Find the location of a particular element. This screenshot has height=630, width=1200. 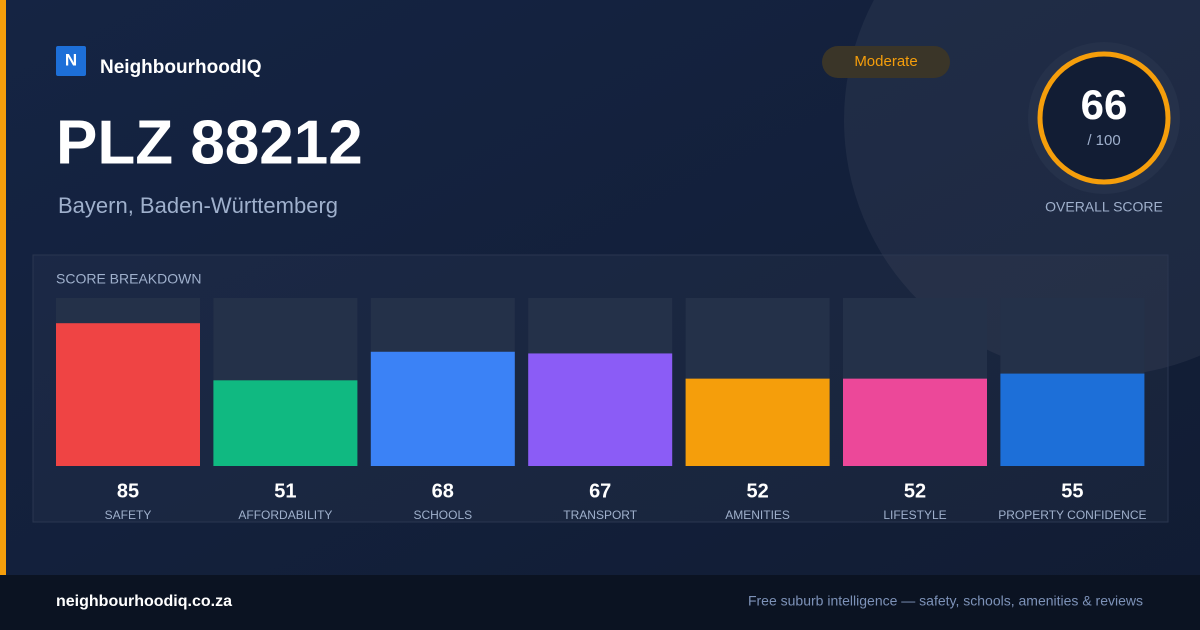

badge-pill is located at coordinates (886, 62).